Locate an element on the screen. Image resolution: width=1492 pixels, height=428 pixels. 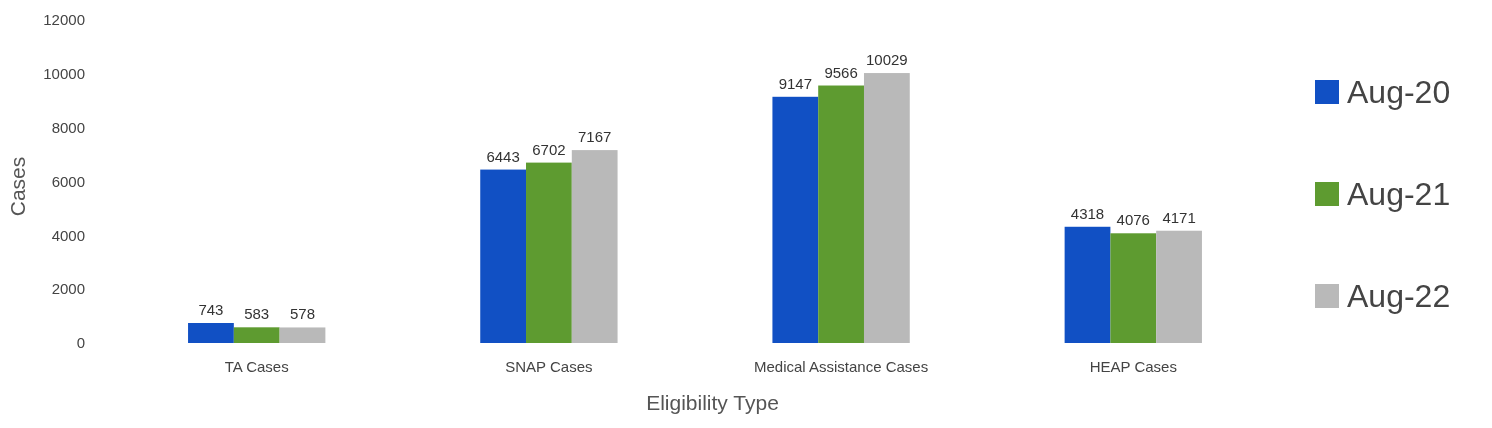
y-tick-label: 12000 is located at coordinates (64, 20).